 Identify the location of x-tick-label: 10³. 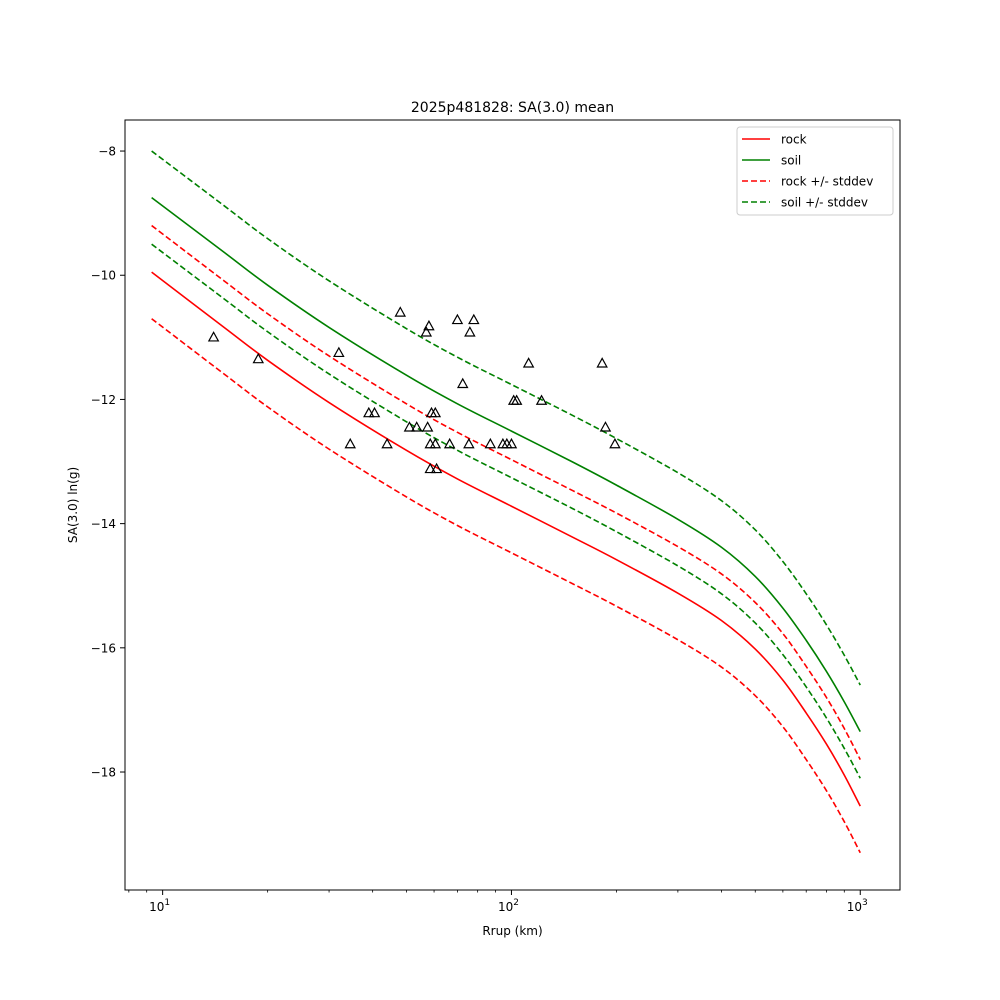
(857, 906).